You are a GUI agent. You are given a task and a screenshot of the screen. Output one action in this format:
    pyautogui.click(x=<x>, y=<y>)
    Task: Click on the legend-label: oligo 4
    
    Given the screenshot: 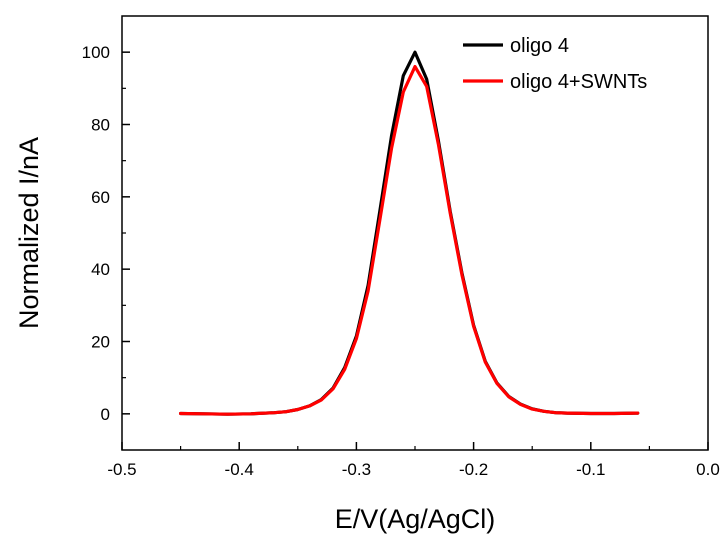 What is the action you would take?
    pyautogui.click(x=539, y=46)
    